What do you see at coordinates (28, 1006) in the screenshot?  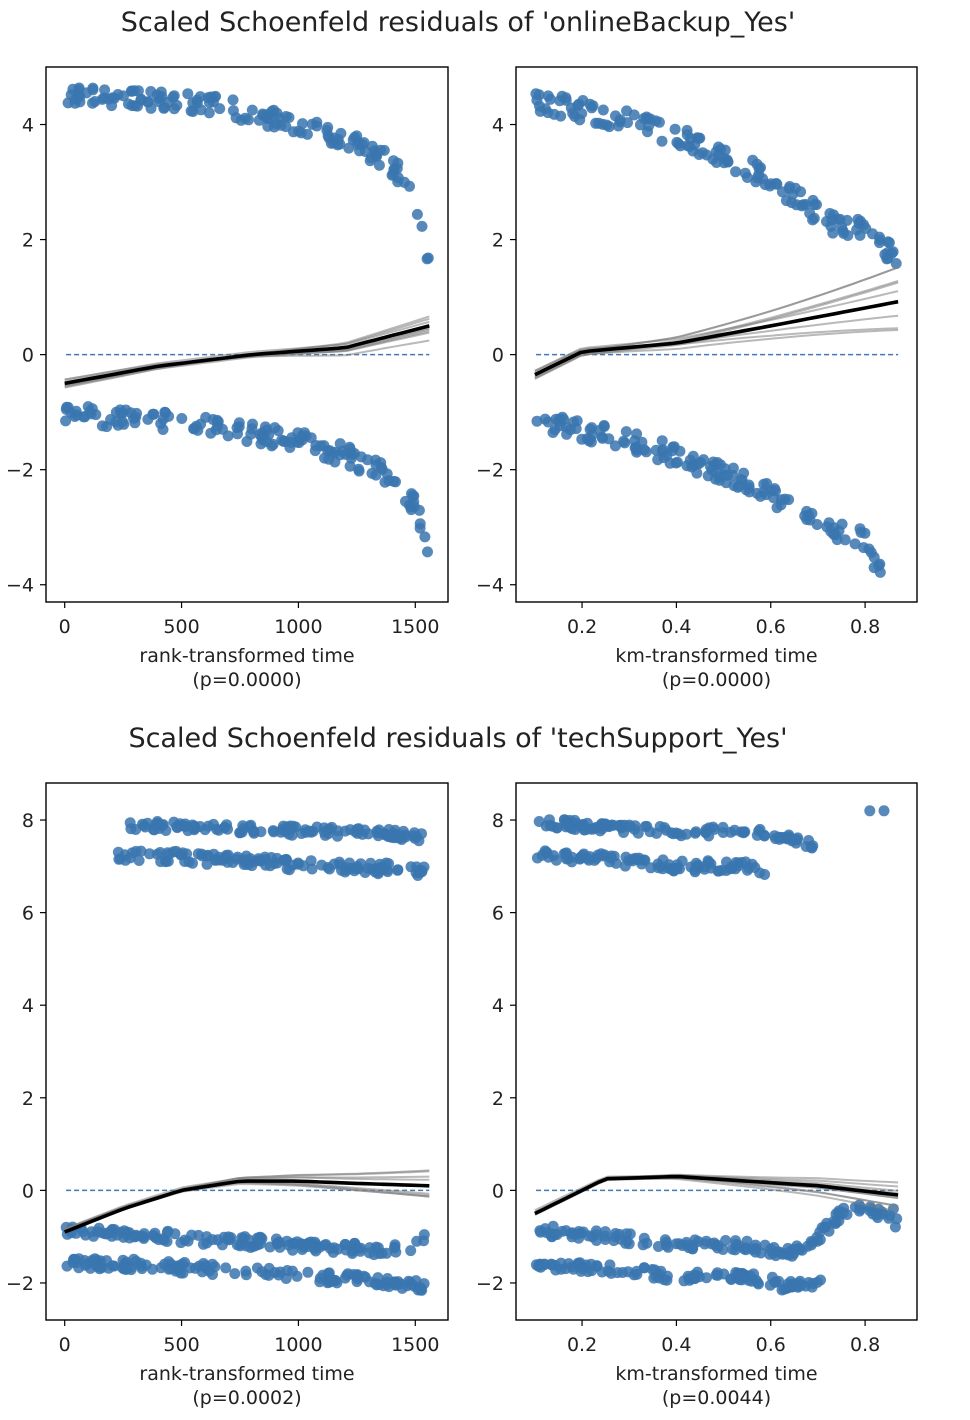 I see `y-tick-label: 4` at bounding box center [28, 1006].